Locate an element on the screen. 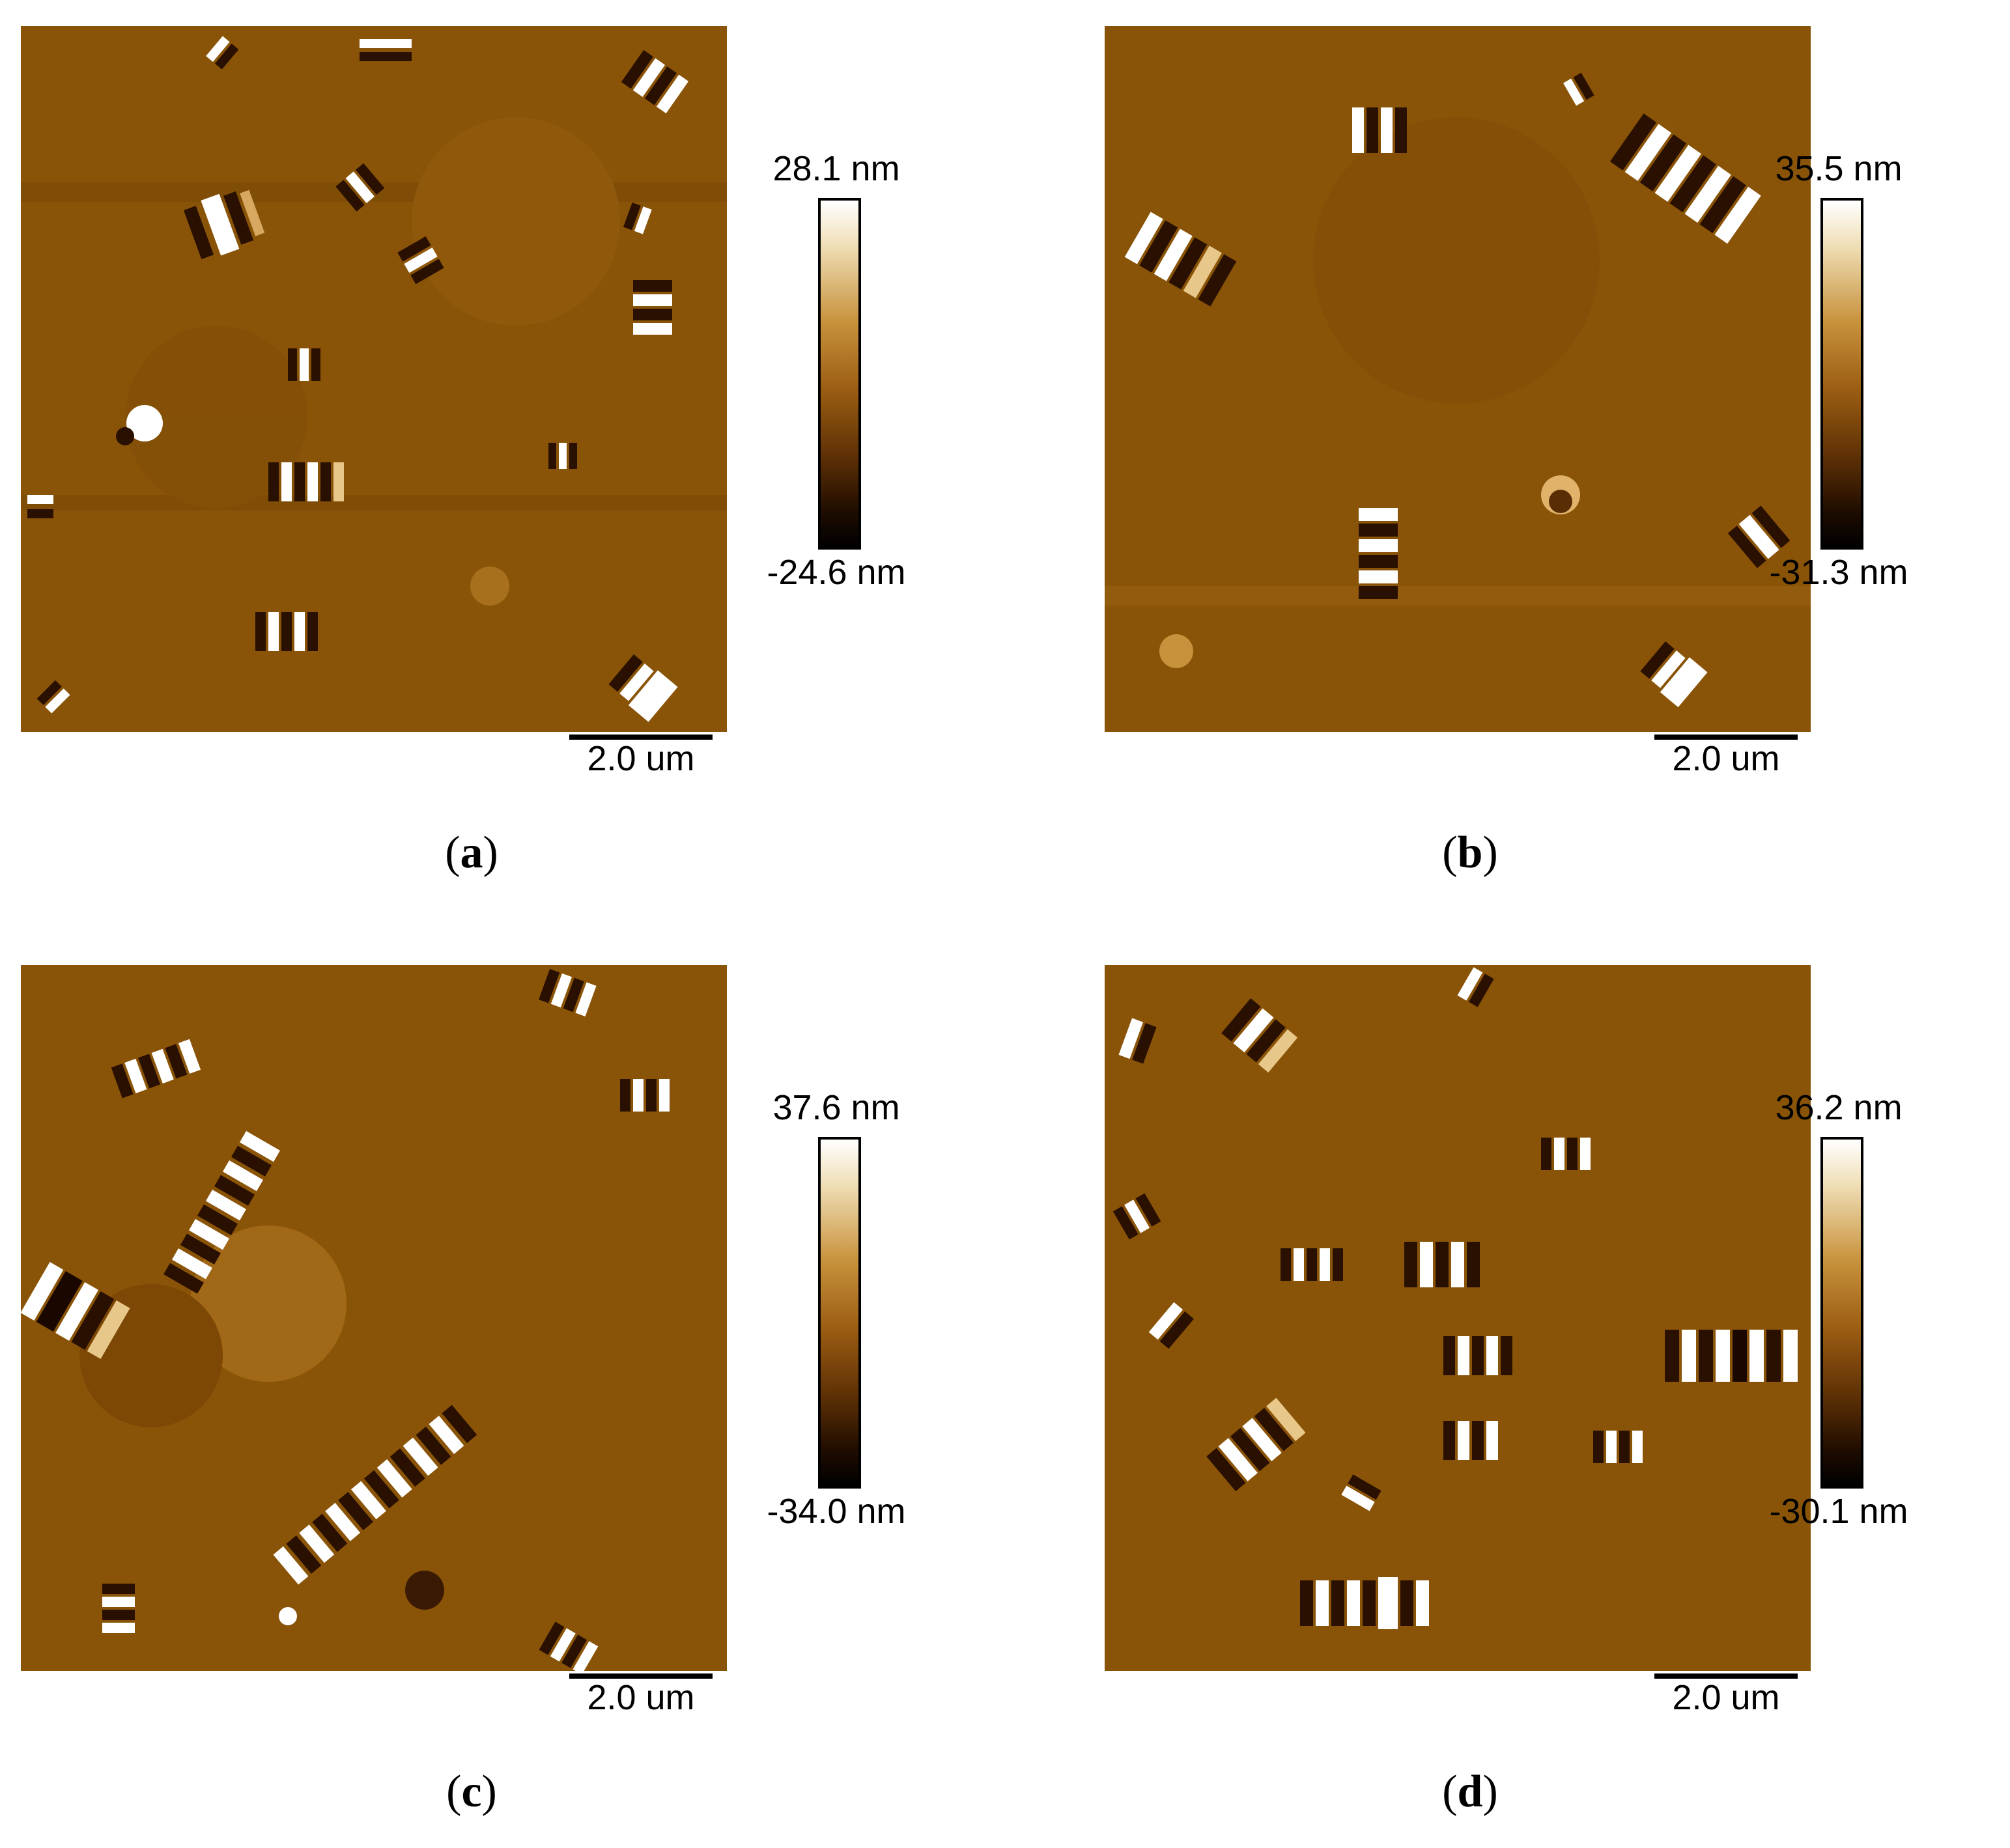 The width and height of the screenshot is (2010, 1848). color-scale-max: 37.6 nm is located at coordinates (836, 1108).